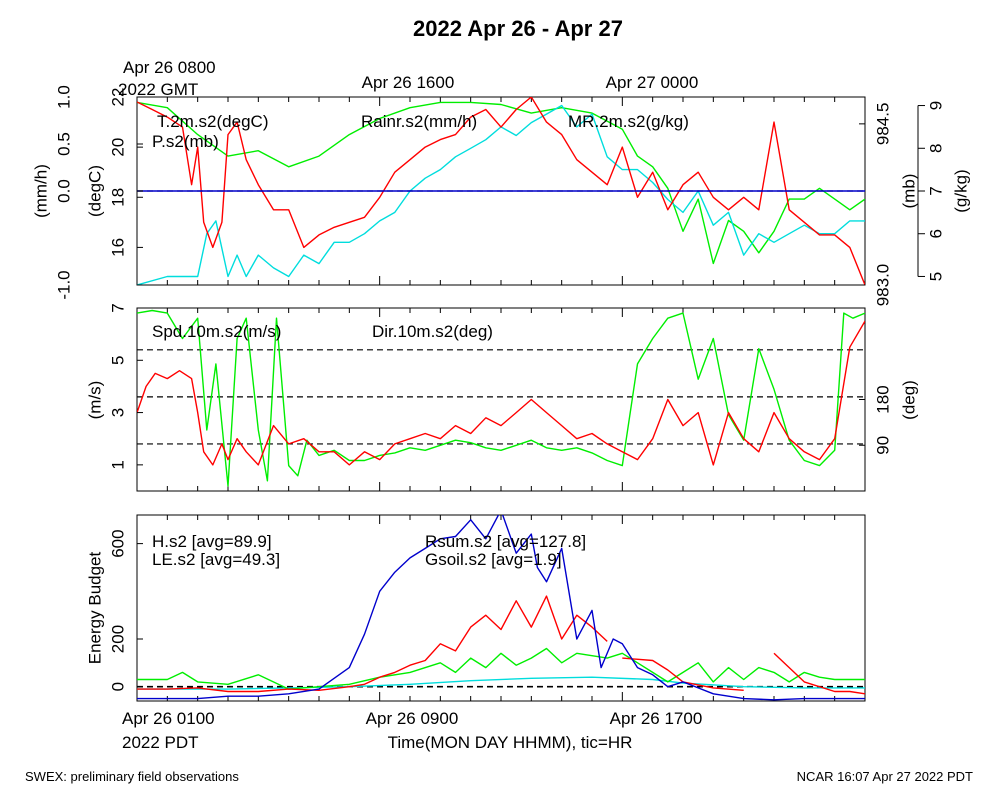 The width and height of the screenshot is (1000, 800). What do you see at coordinates (63, 284) in the screenshot?
I see `rain-axis-tick-label: -1.0` at bounding box center [63, 284].